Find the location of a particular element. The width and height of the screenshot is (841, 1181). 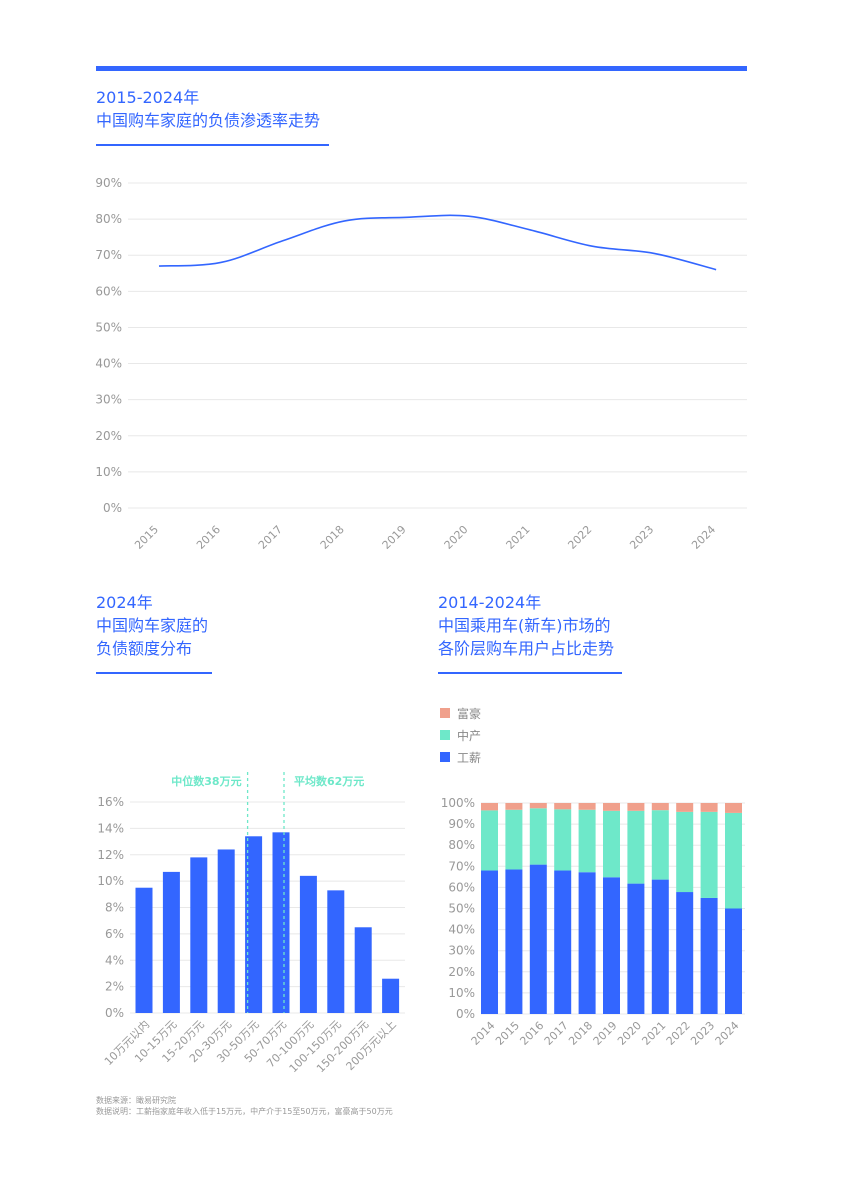

chart1-title-line: 中国购车家庭的负债渗透率走势 is located at coordinates (208, 120).